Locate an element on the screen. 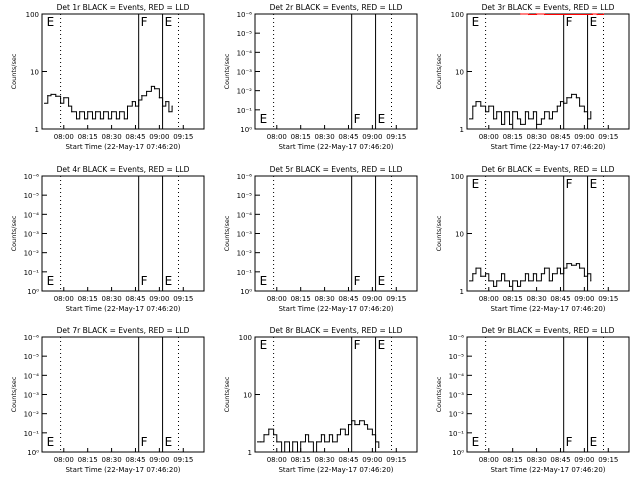 This screenshot has width=640, height=484. y-tick-label: 10⁻⁶ is located at coordinates (245, 177).